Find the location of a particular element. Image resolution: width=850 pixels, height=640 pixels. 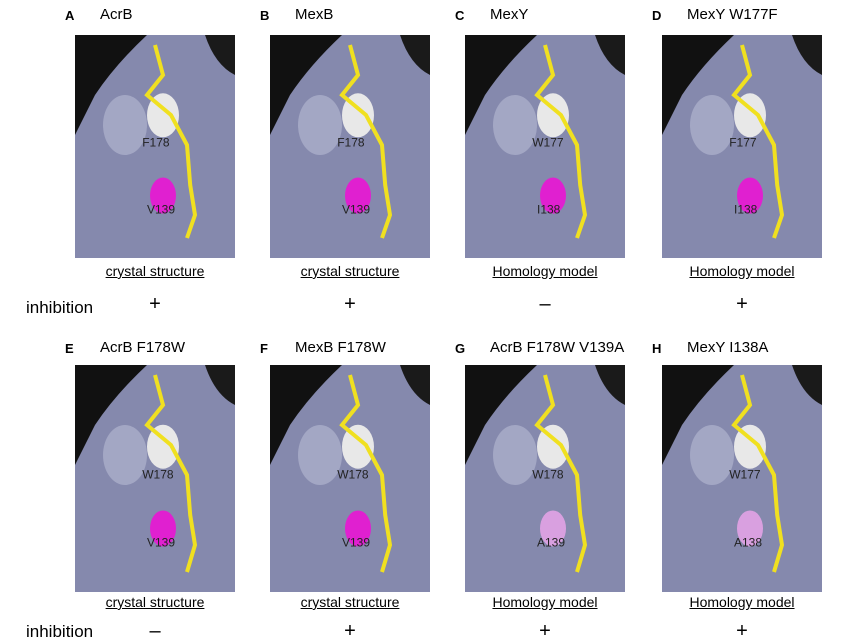

panel-title: MexY I138A is located at coordinates (728, 347).